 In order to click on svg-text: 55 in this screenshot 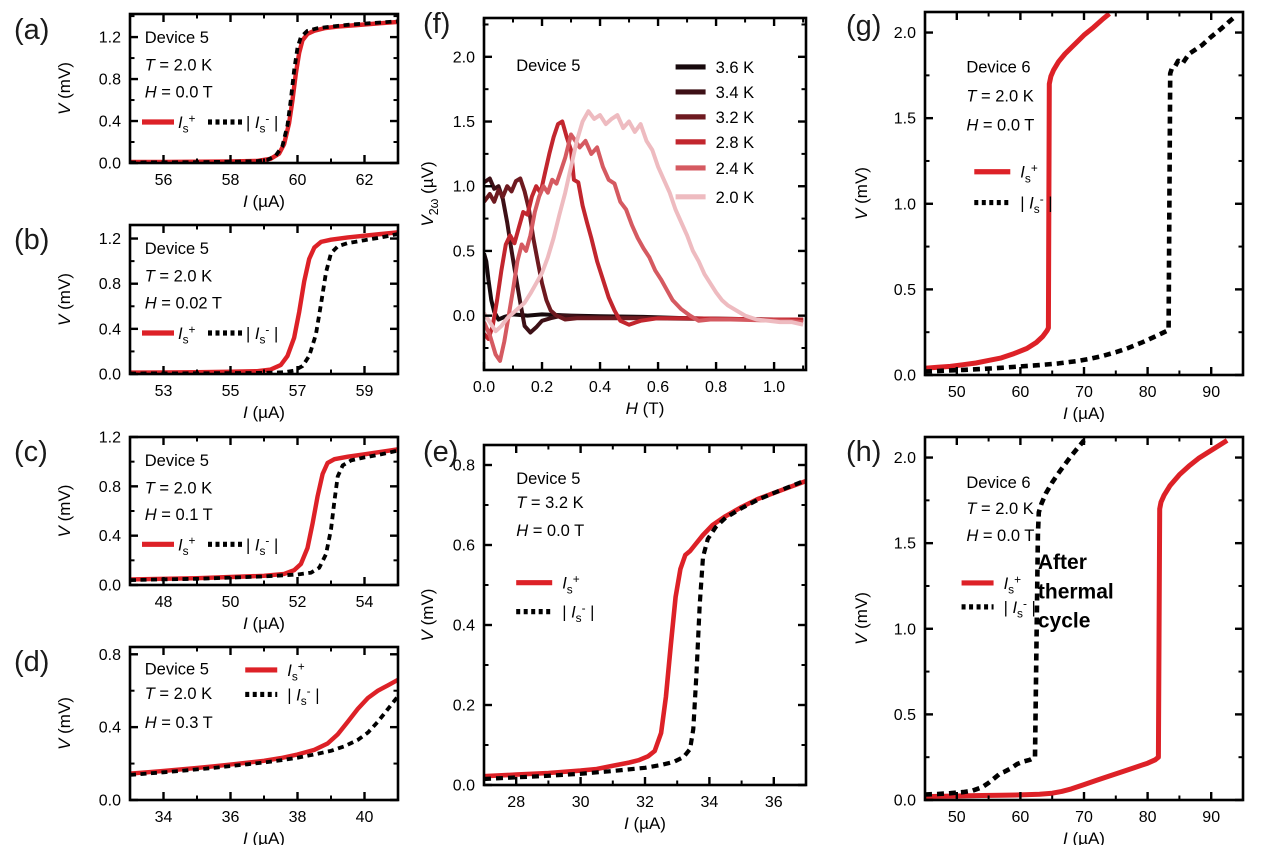, I will do `click(231, 391)`.